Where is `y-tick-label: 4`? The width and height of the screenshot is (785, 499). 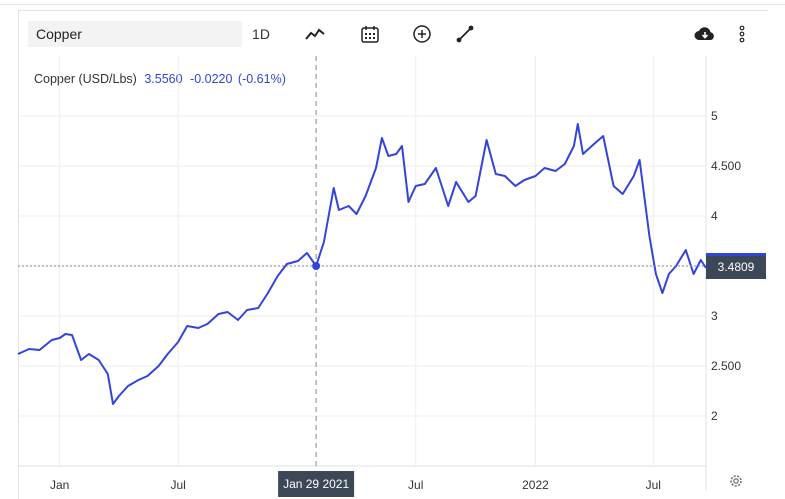 y-tick-label: 4 is located at coordinates (714, 216).